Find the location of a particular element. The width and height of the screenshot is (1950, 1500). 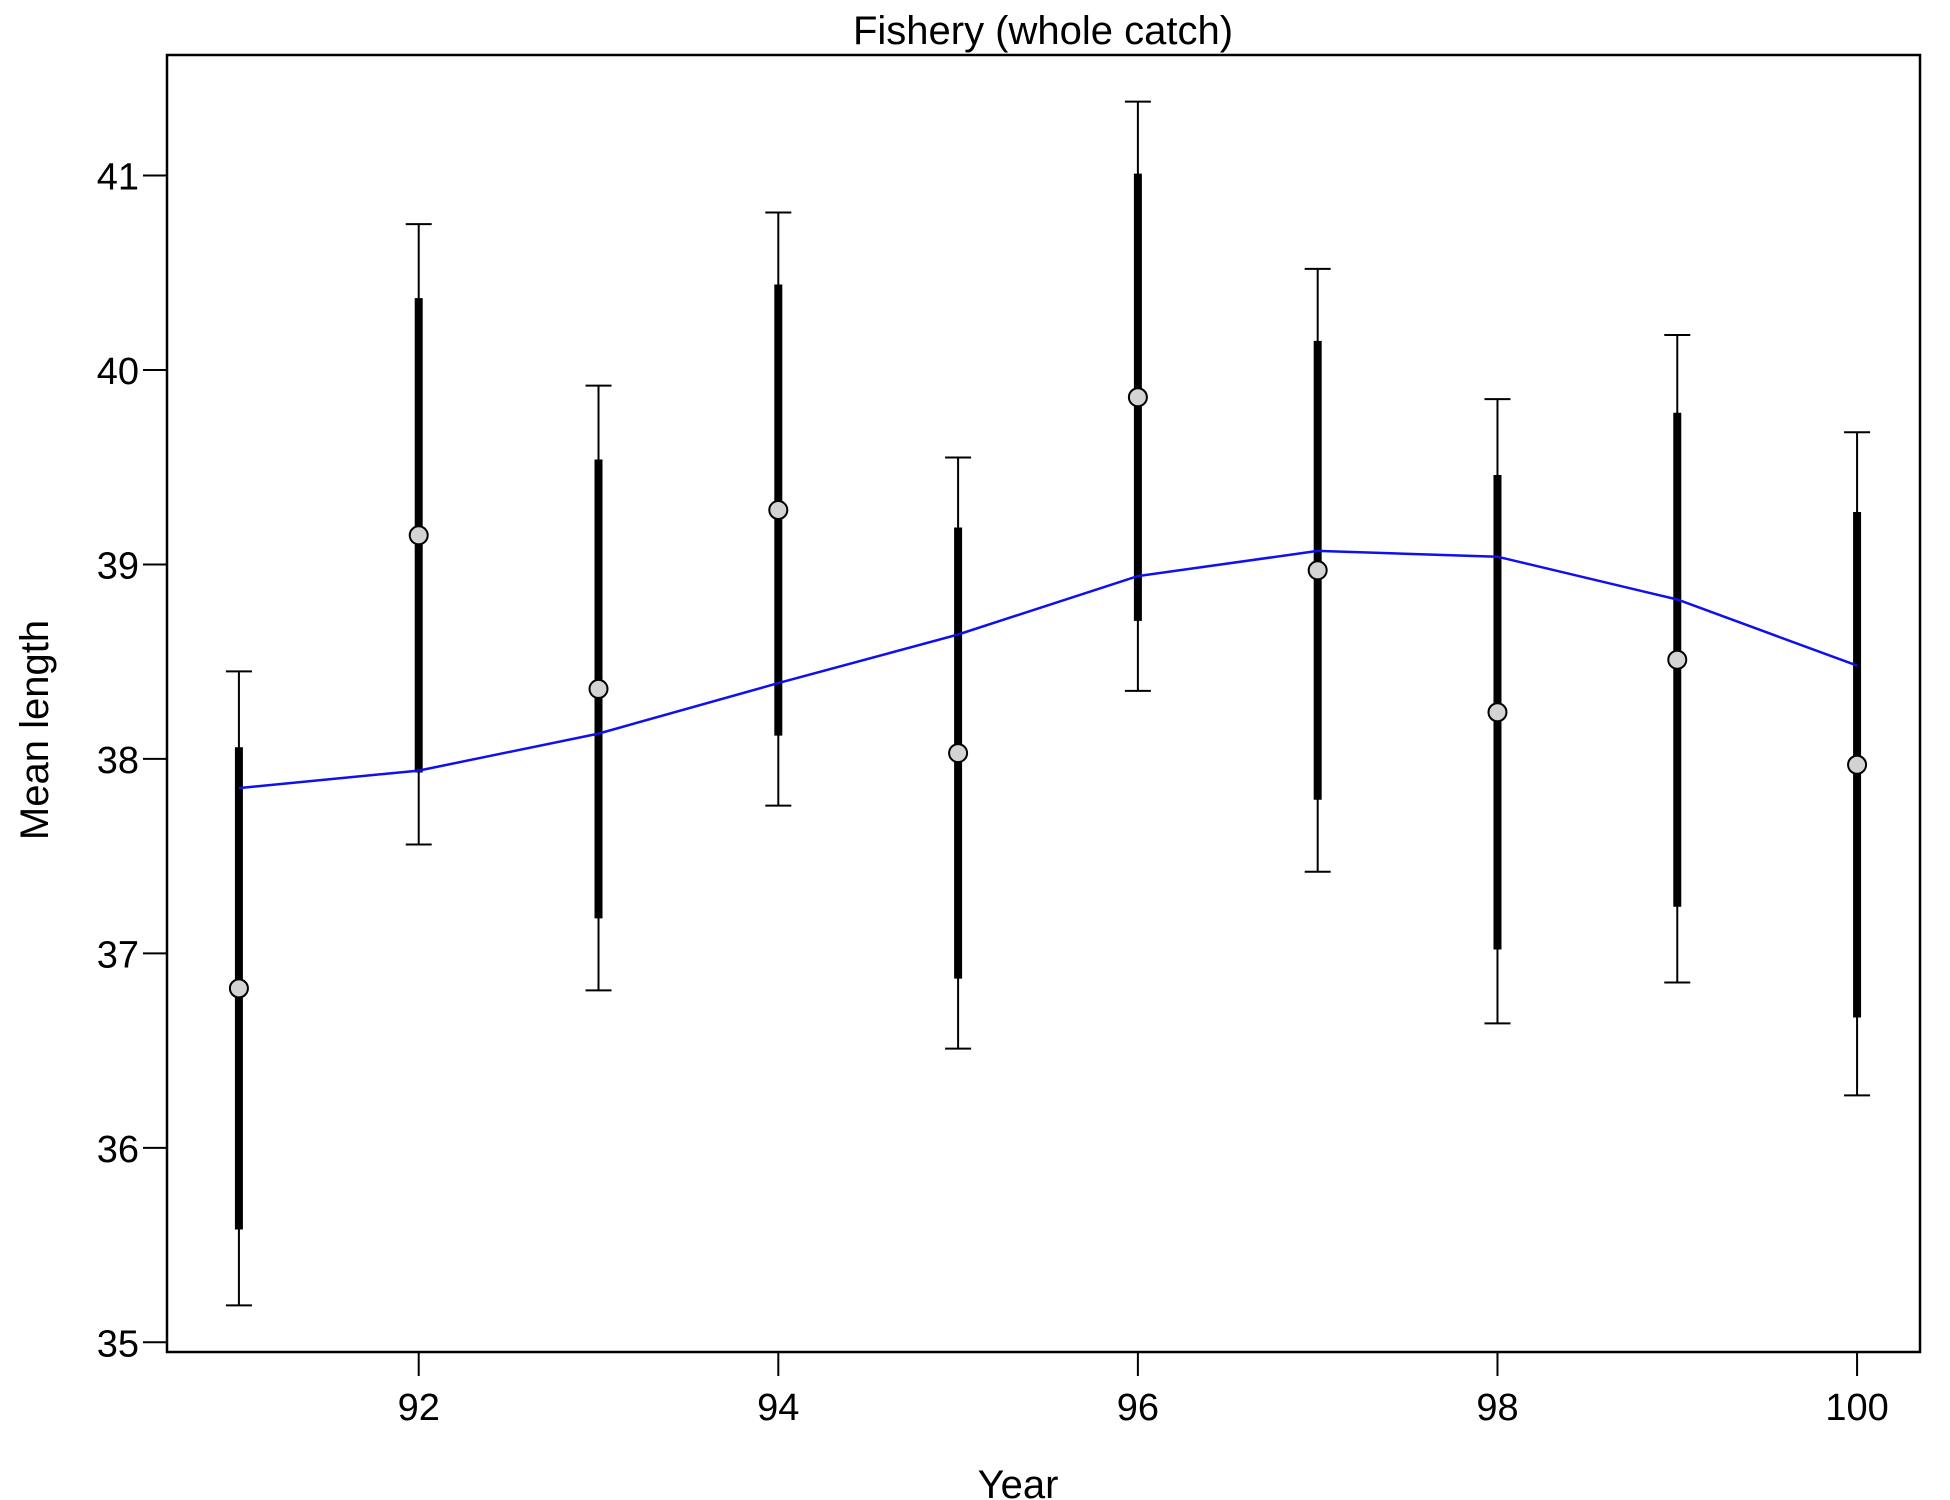

y-tick-label: 36 is located at coordinates (118, 1150).